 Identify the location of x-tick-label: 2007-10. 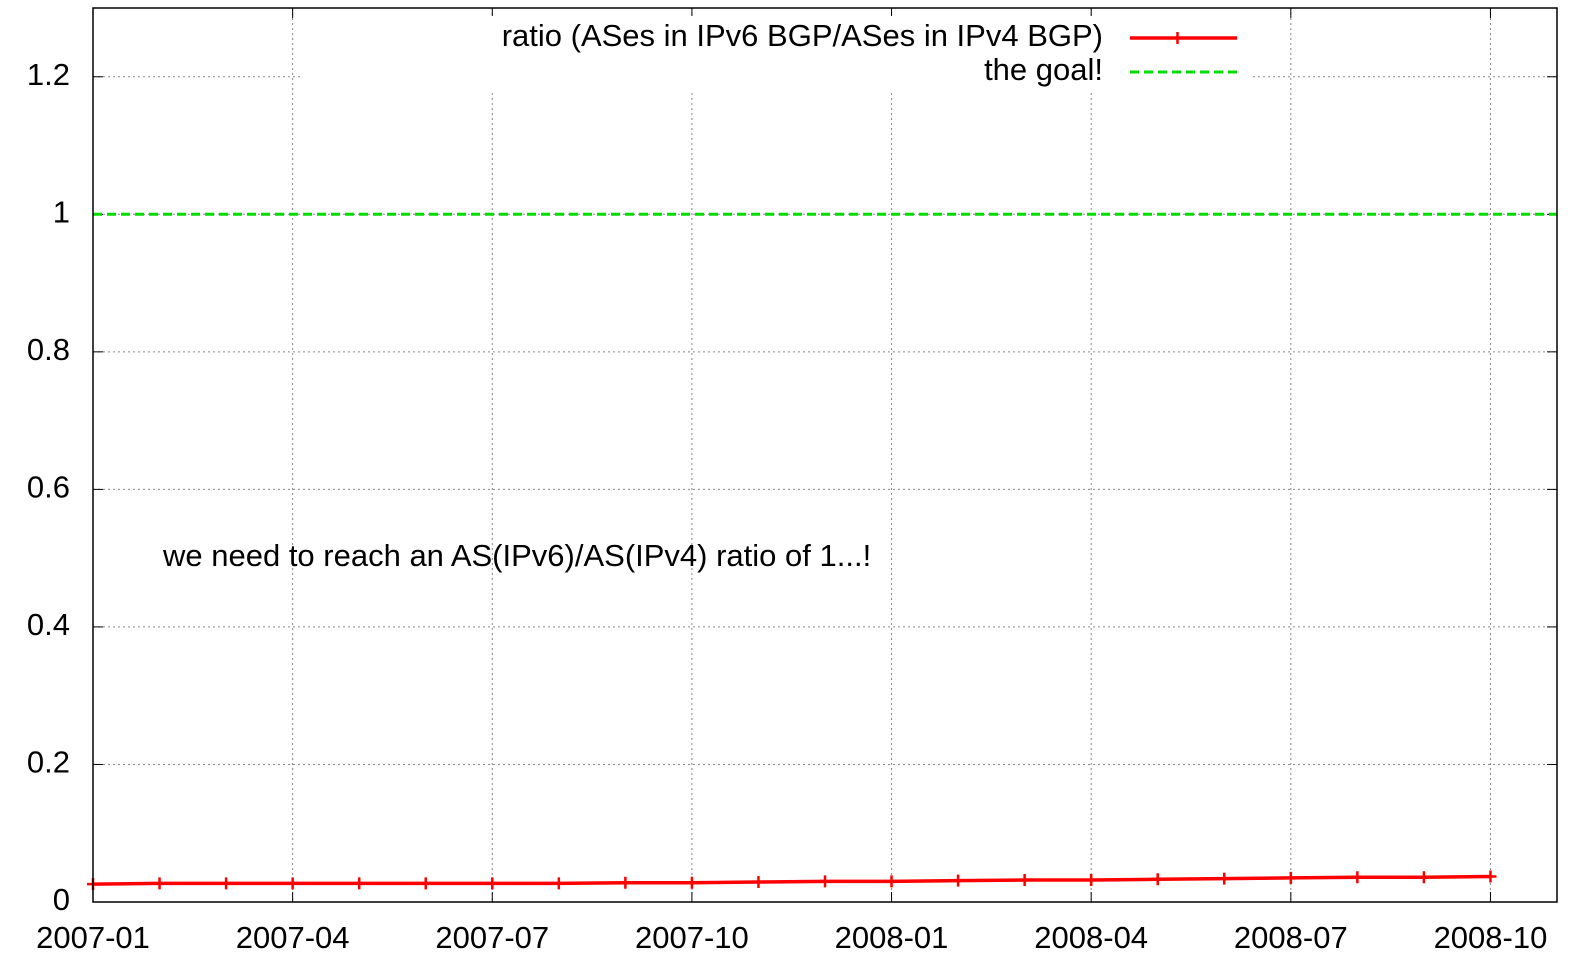
(692, 937).